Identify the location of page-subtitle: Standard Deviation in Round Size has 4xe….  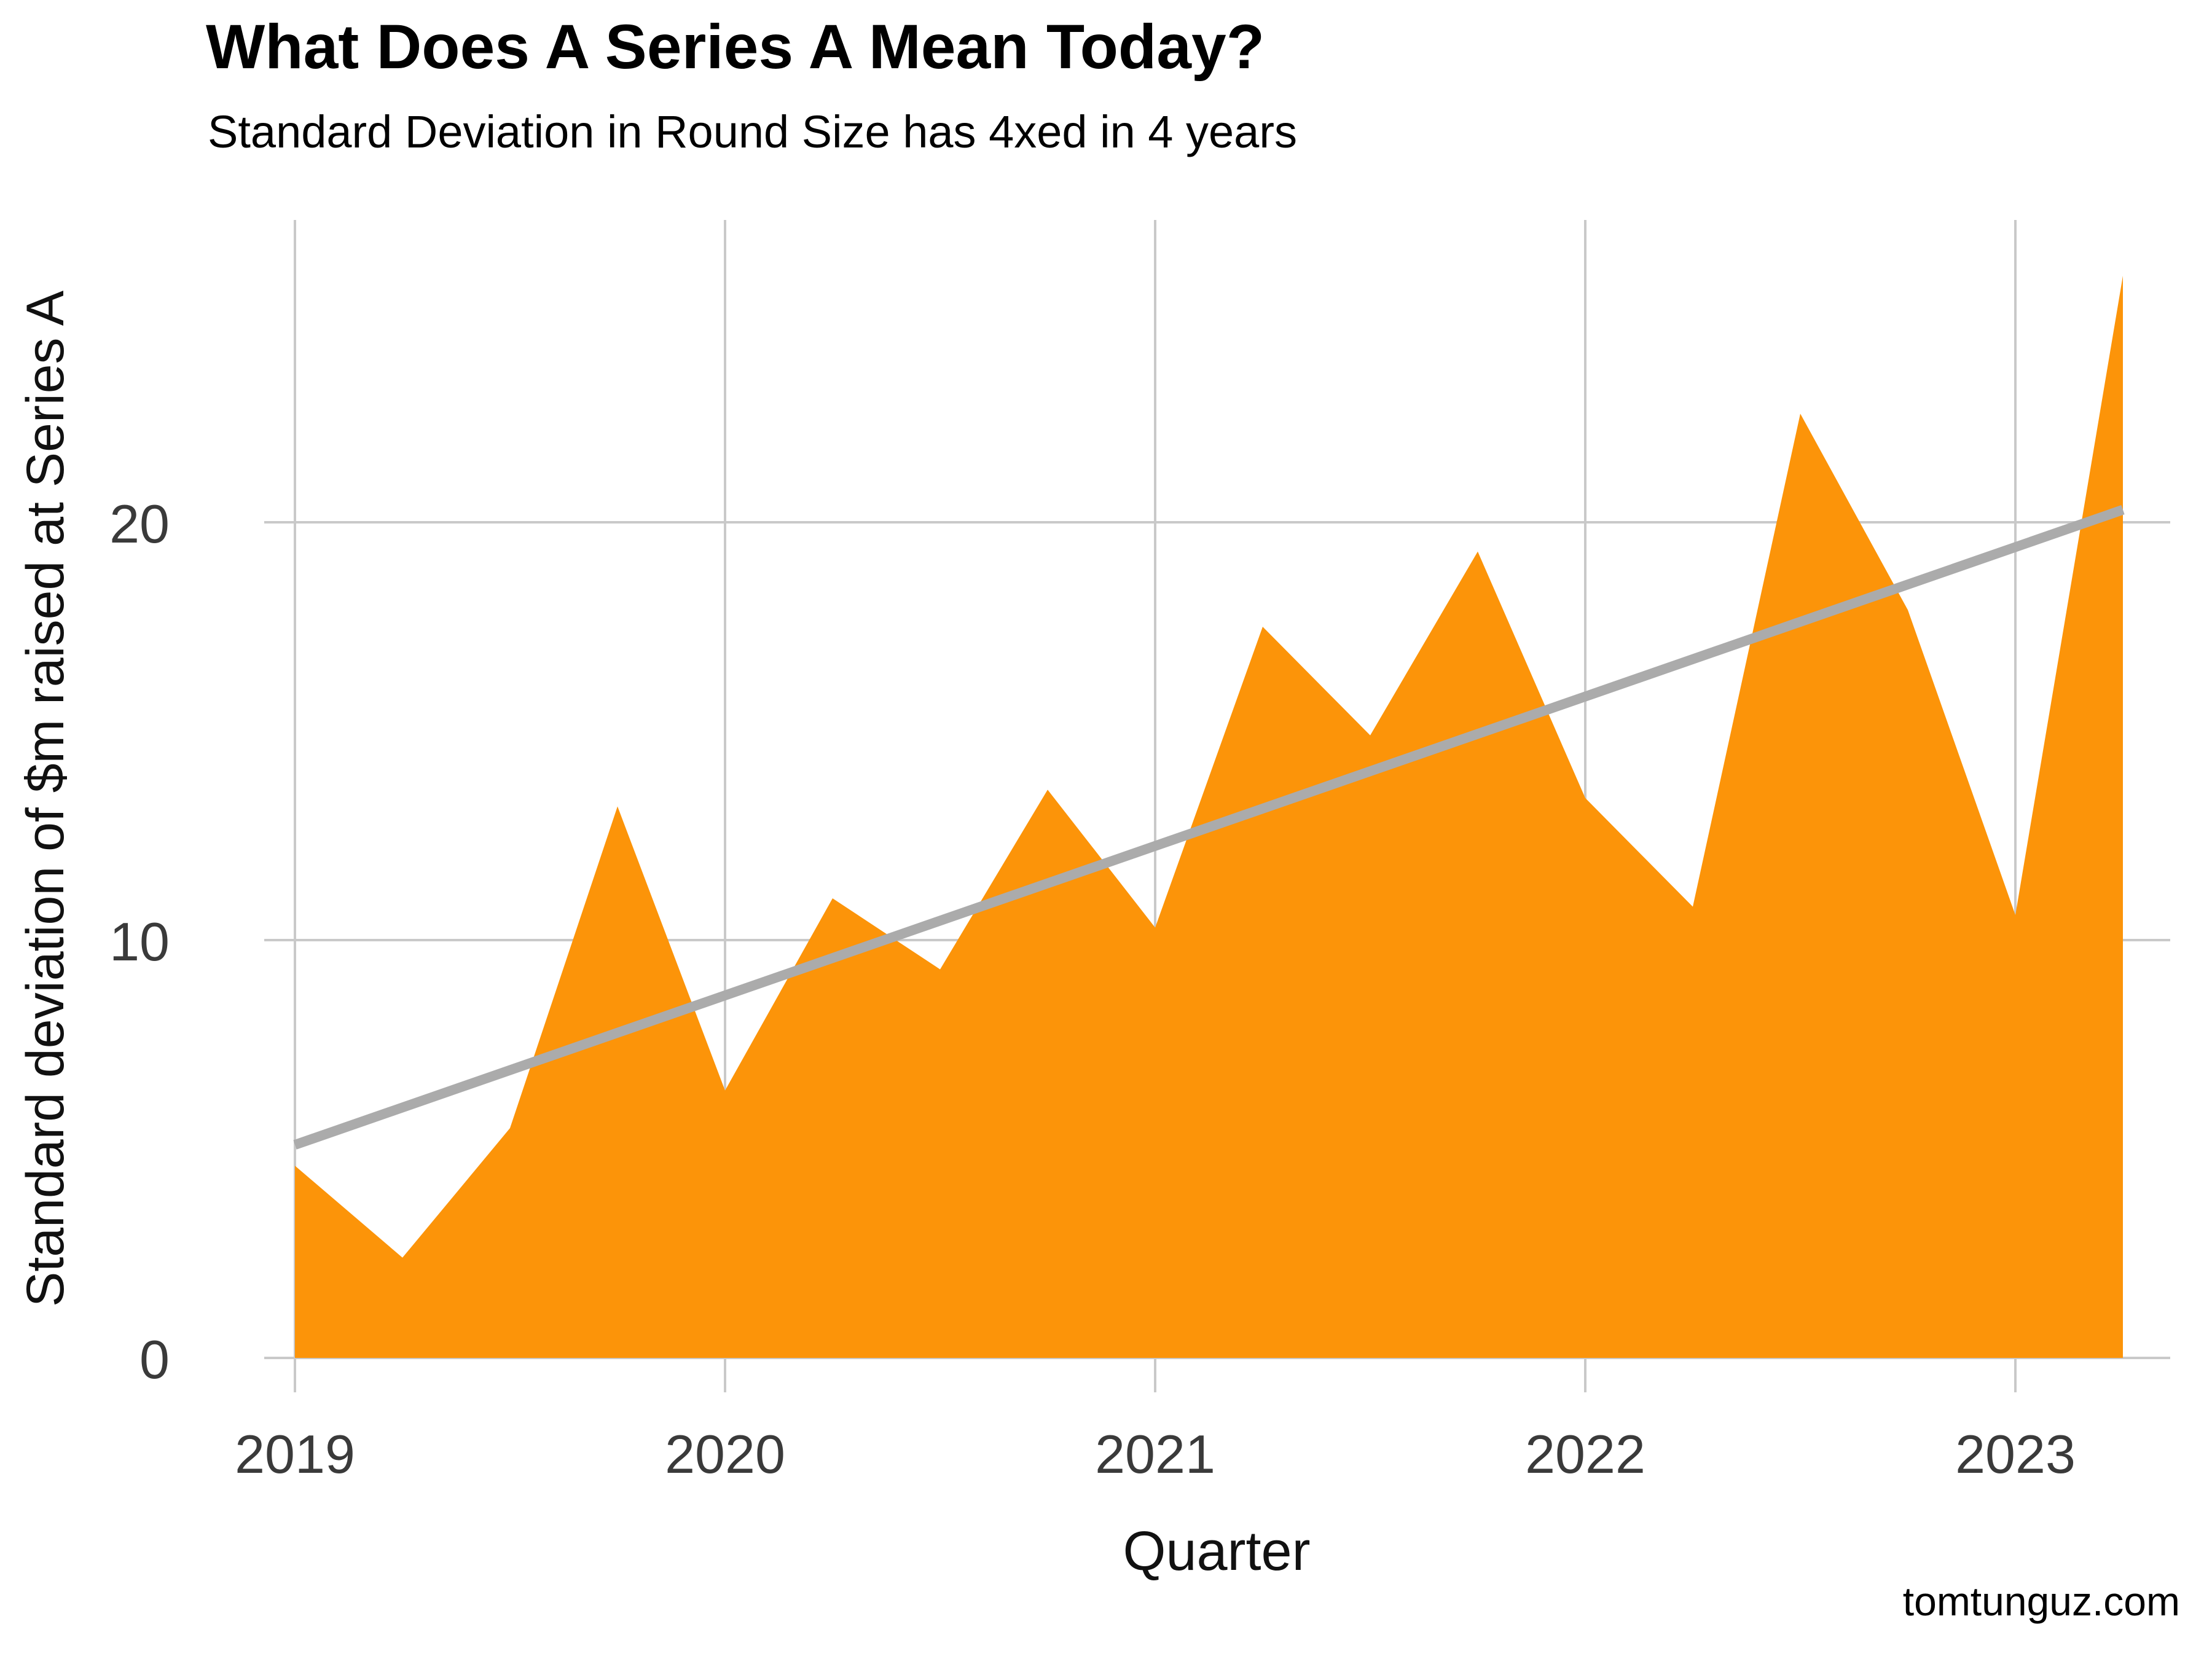
(752, 131).